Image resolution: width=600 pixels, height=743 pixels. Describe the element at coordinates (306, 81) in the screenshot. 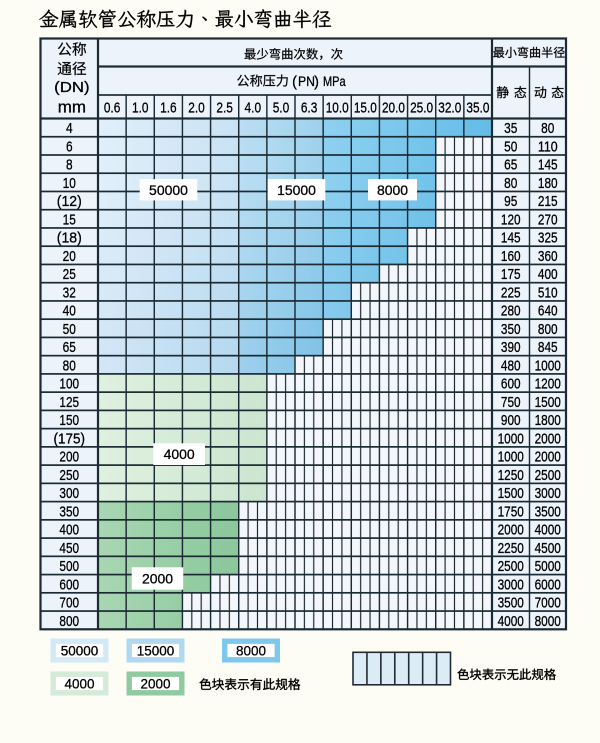

I see `svg-text: PN` at that location.